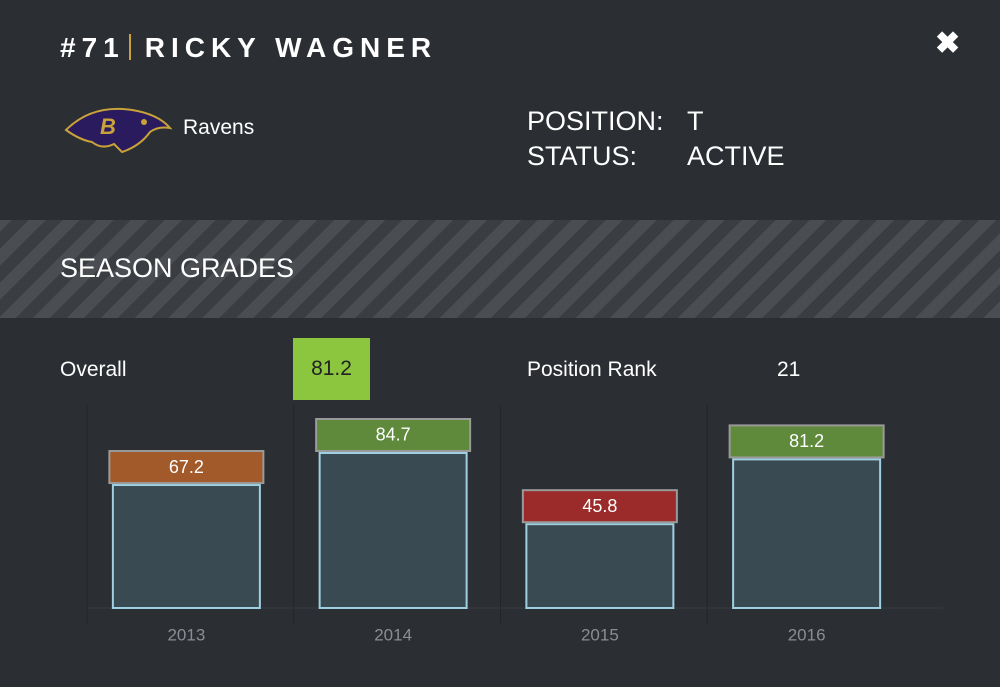  What do you see at coordinates (93, 369) in the screenshot?
I see `overall-label: Overall` at bounding box center [93, 369].